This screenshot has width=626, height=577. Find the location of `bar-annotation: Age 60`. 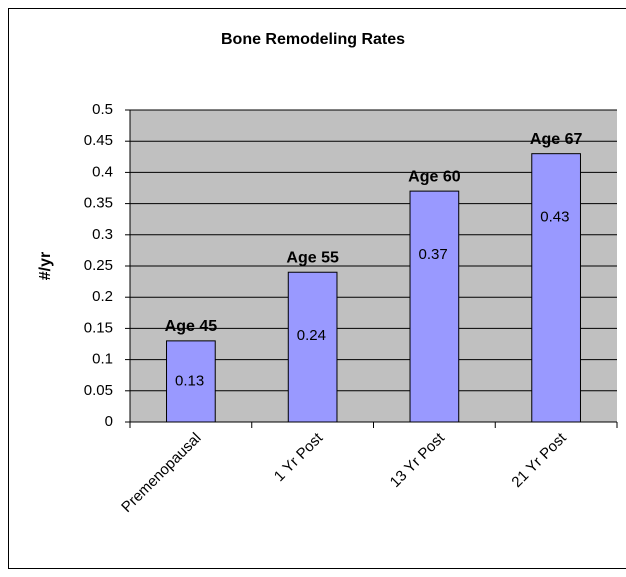

bar-annotation: Age 60 is located at coordinates (434, 176).